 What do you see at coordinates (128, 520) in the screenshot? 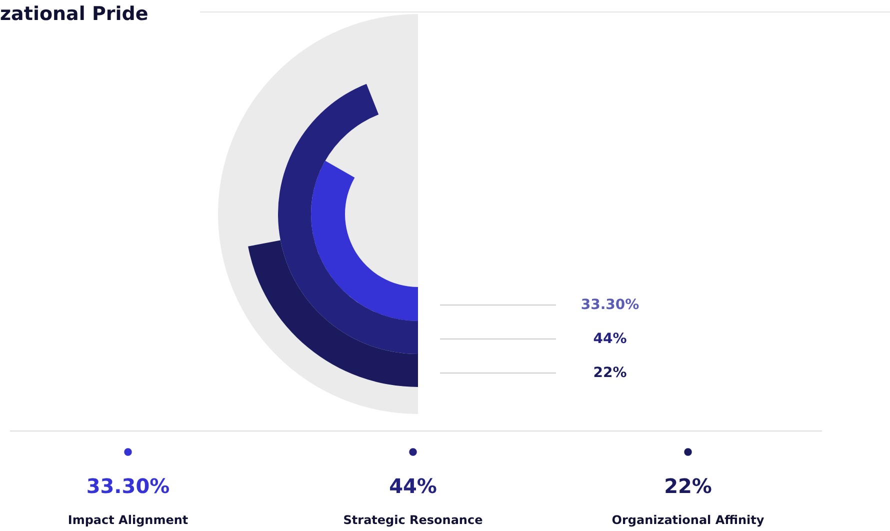
I see `category-label: Impact Alignment` at bounding box center [128, 520].